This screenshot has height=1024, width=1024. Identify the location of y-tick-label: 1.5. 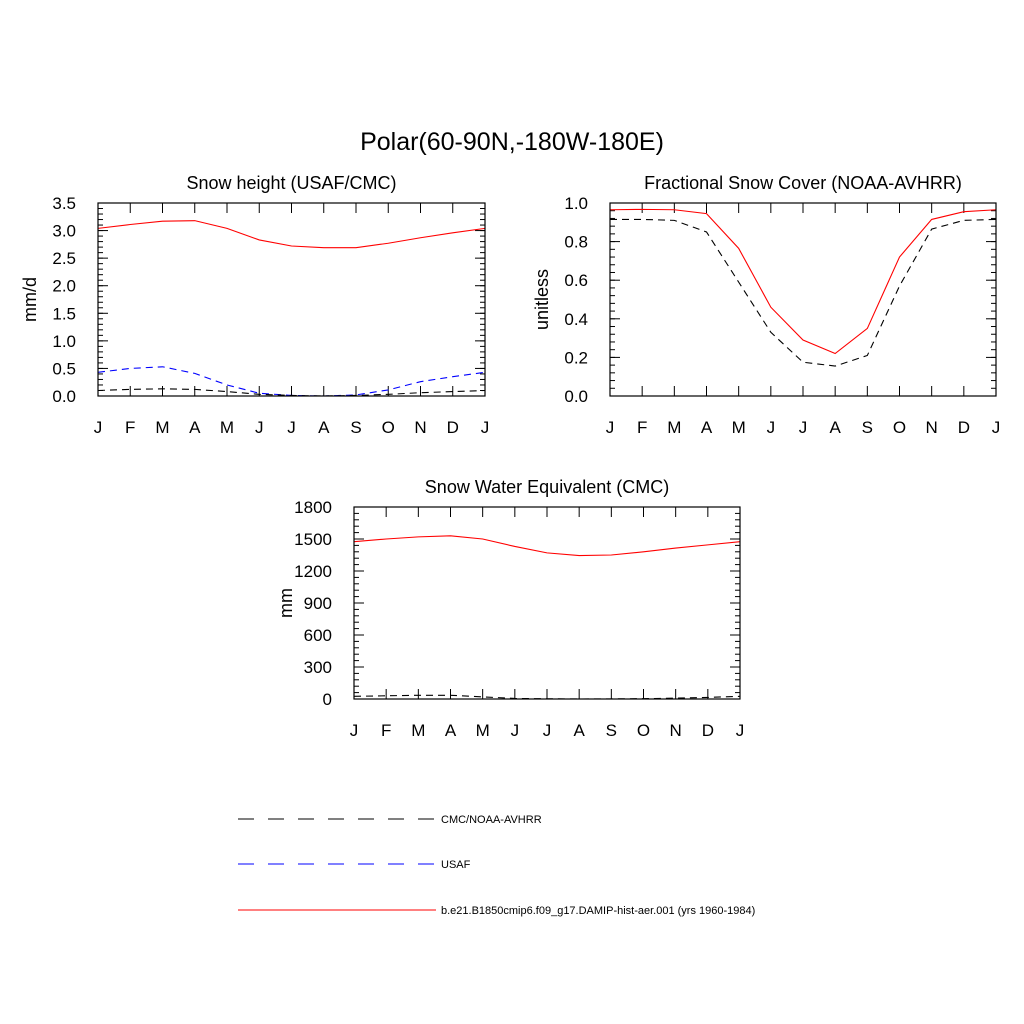
(64, 313).